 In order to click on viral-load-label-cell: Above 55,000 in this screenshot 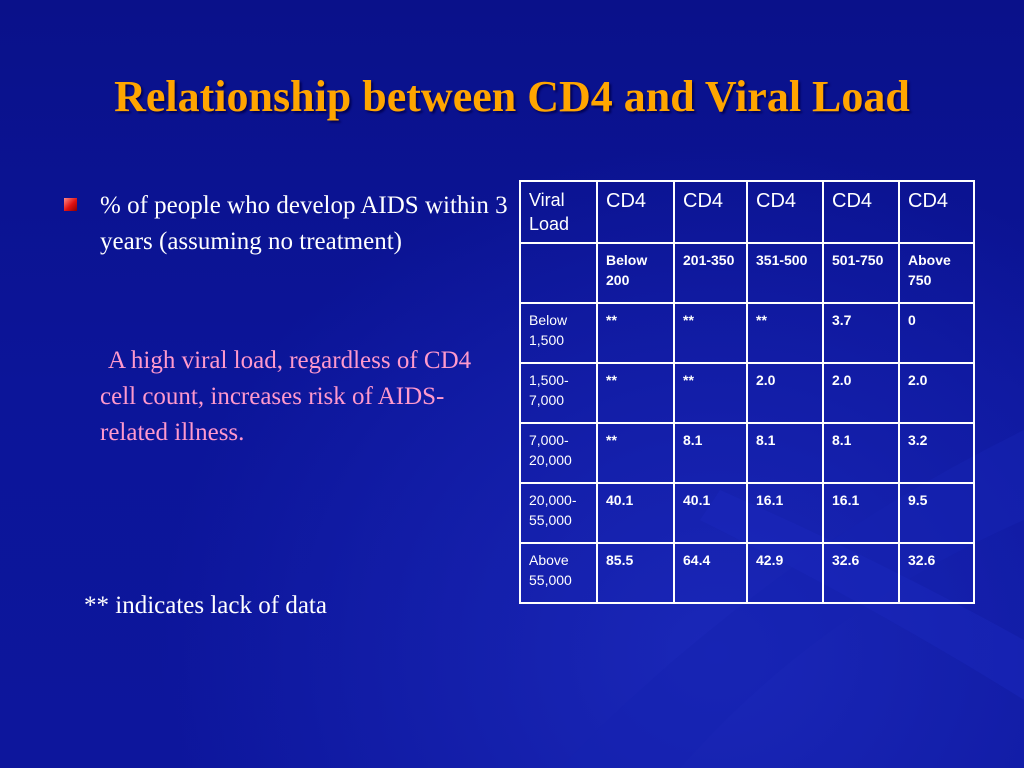, I will do `click(558, 573)`.